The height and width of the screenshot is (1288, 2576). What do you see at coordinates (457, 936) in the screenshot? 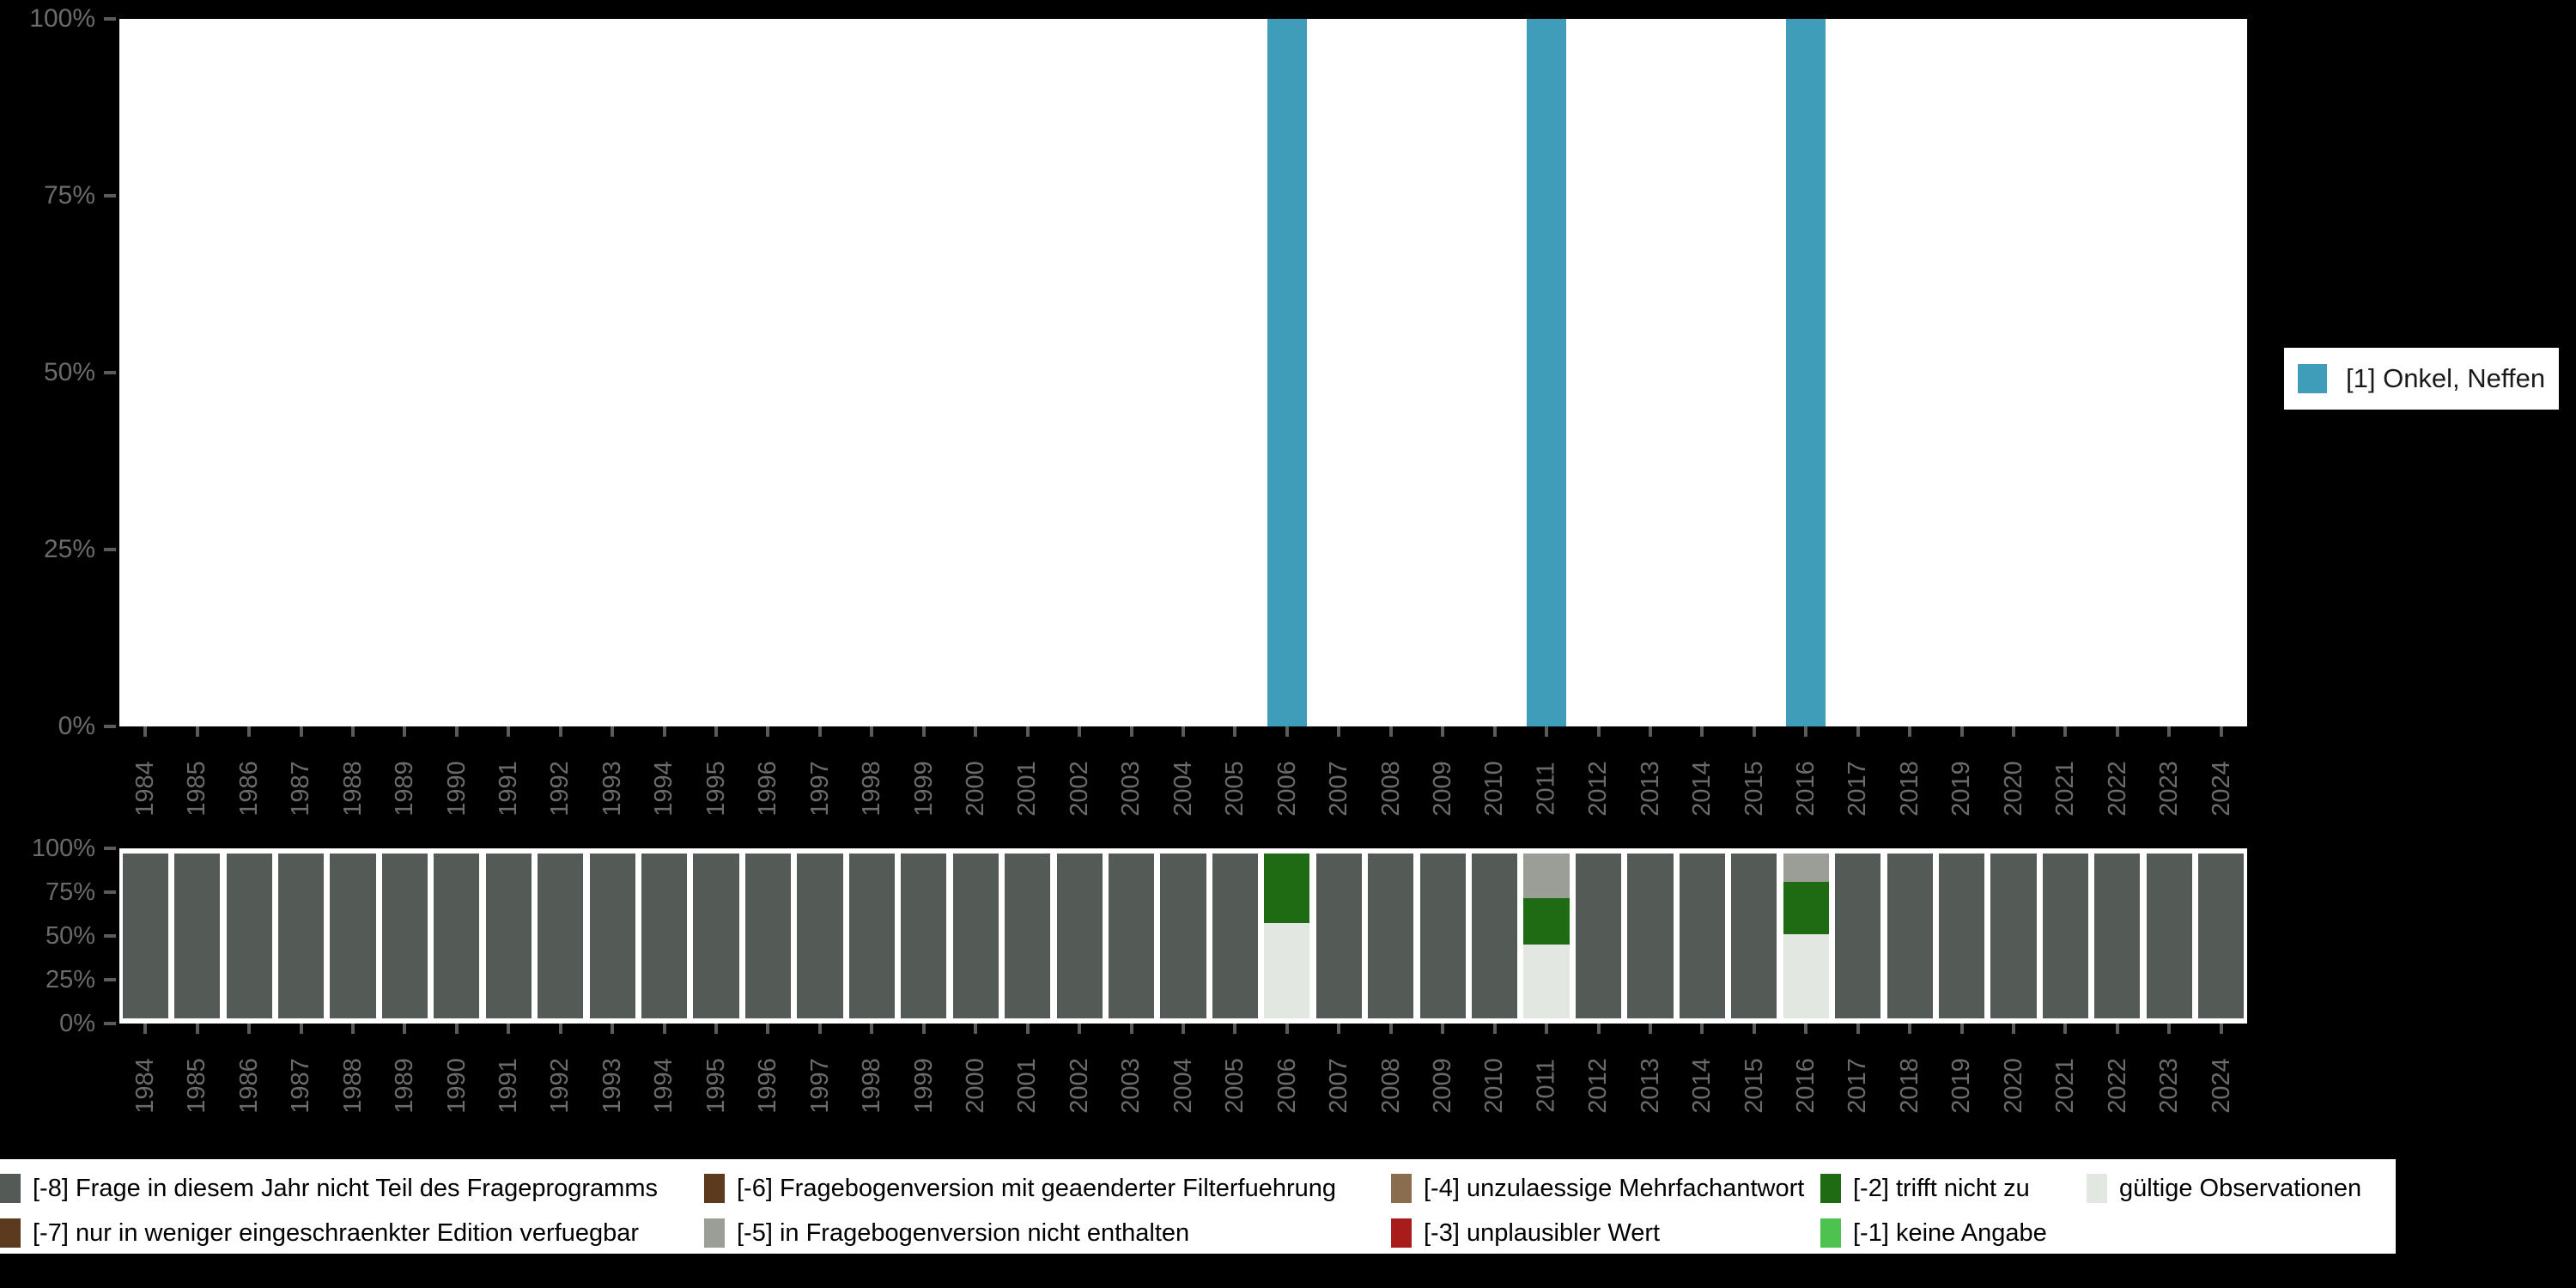
I see `stacked-bar-1990` at bounding box center [457, 936].